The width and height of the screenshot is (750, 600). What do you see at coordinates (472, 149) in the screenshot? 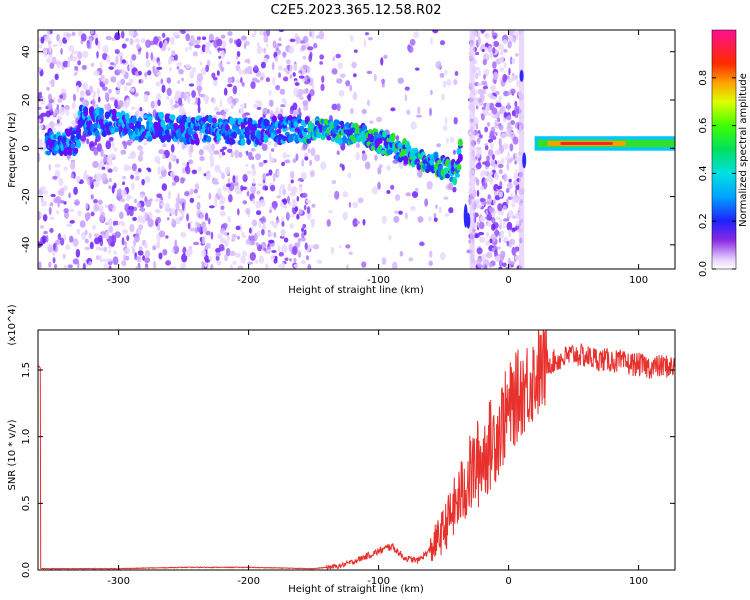
I see `spectrogram-band` at bounding box center [472, 149].